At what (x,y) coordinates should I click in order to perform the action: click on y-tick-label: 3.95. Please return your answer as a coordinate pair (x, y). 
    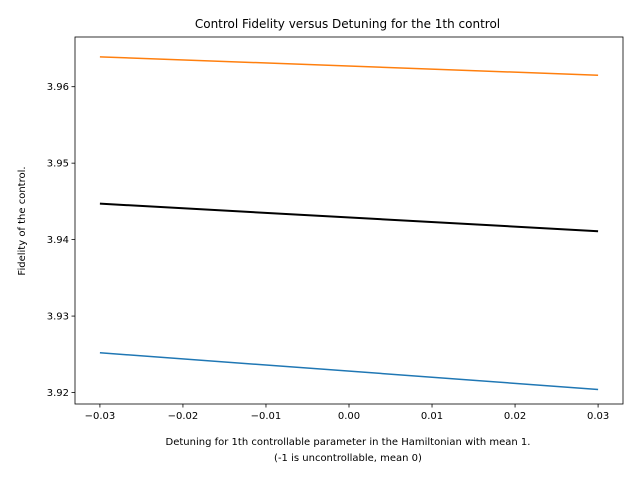
    Looking at the image, I should click on (58, 164).